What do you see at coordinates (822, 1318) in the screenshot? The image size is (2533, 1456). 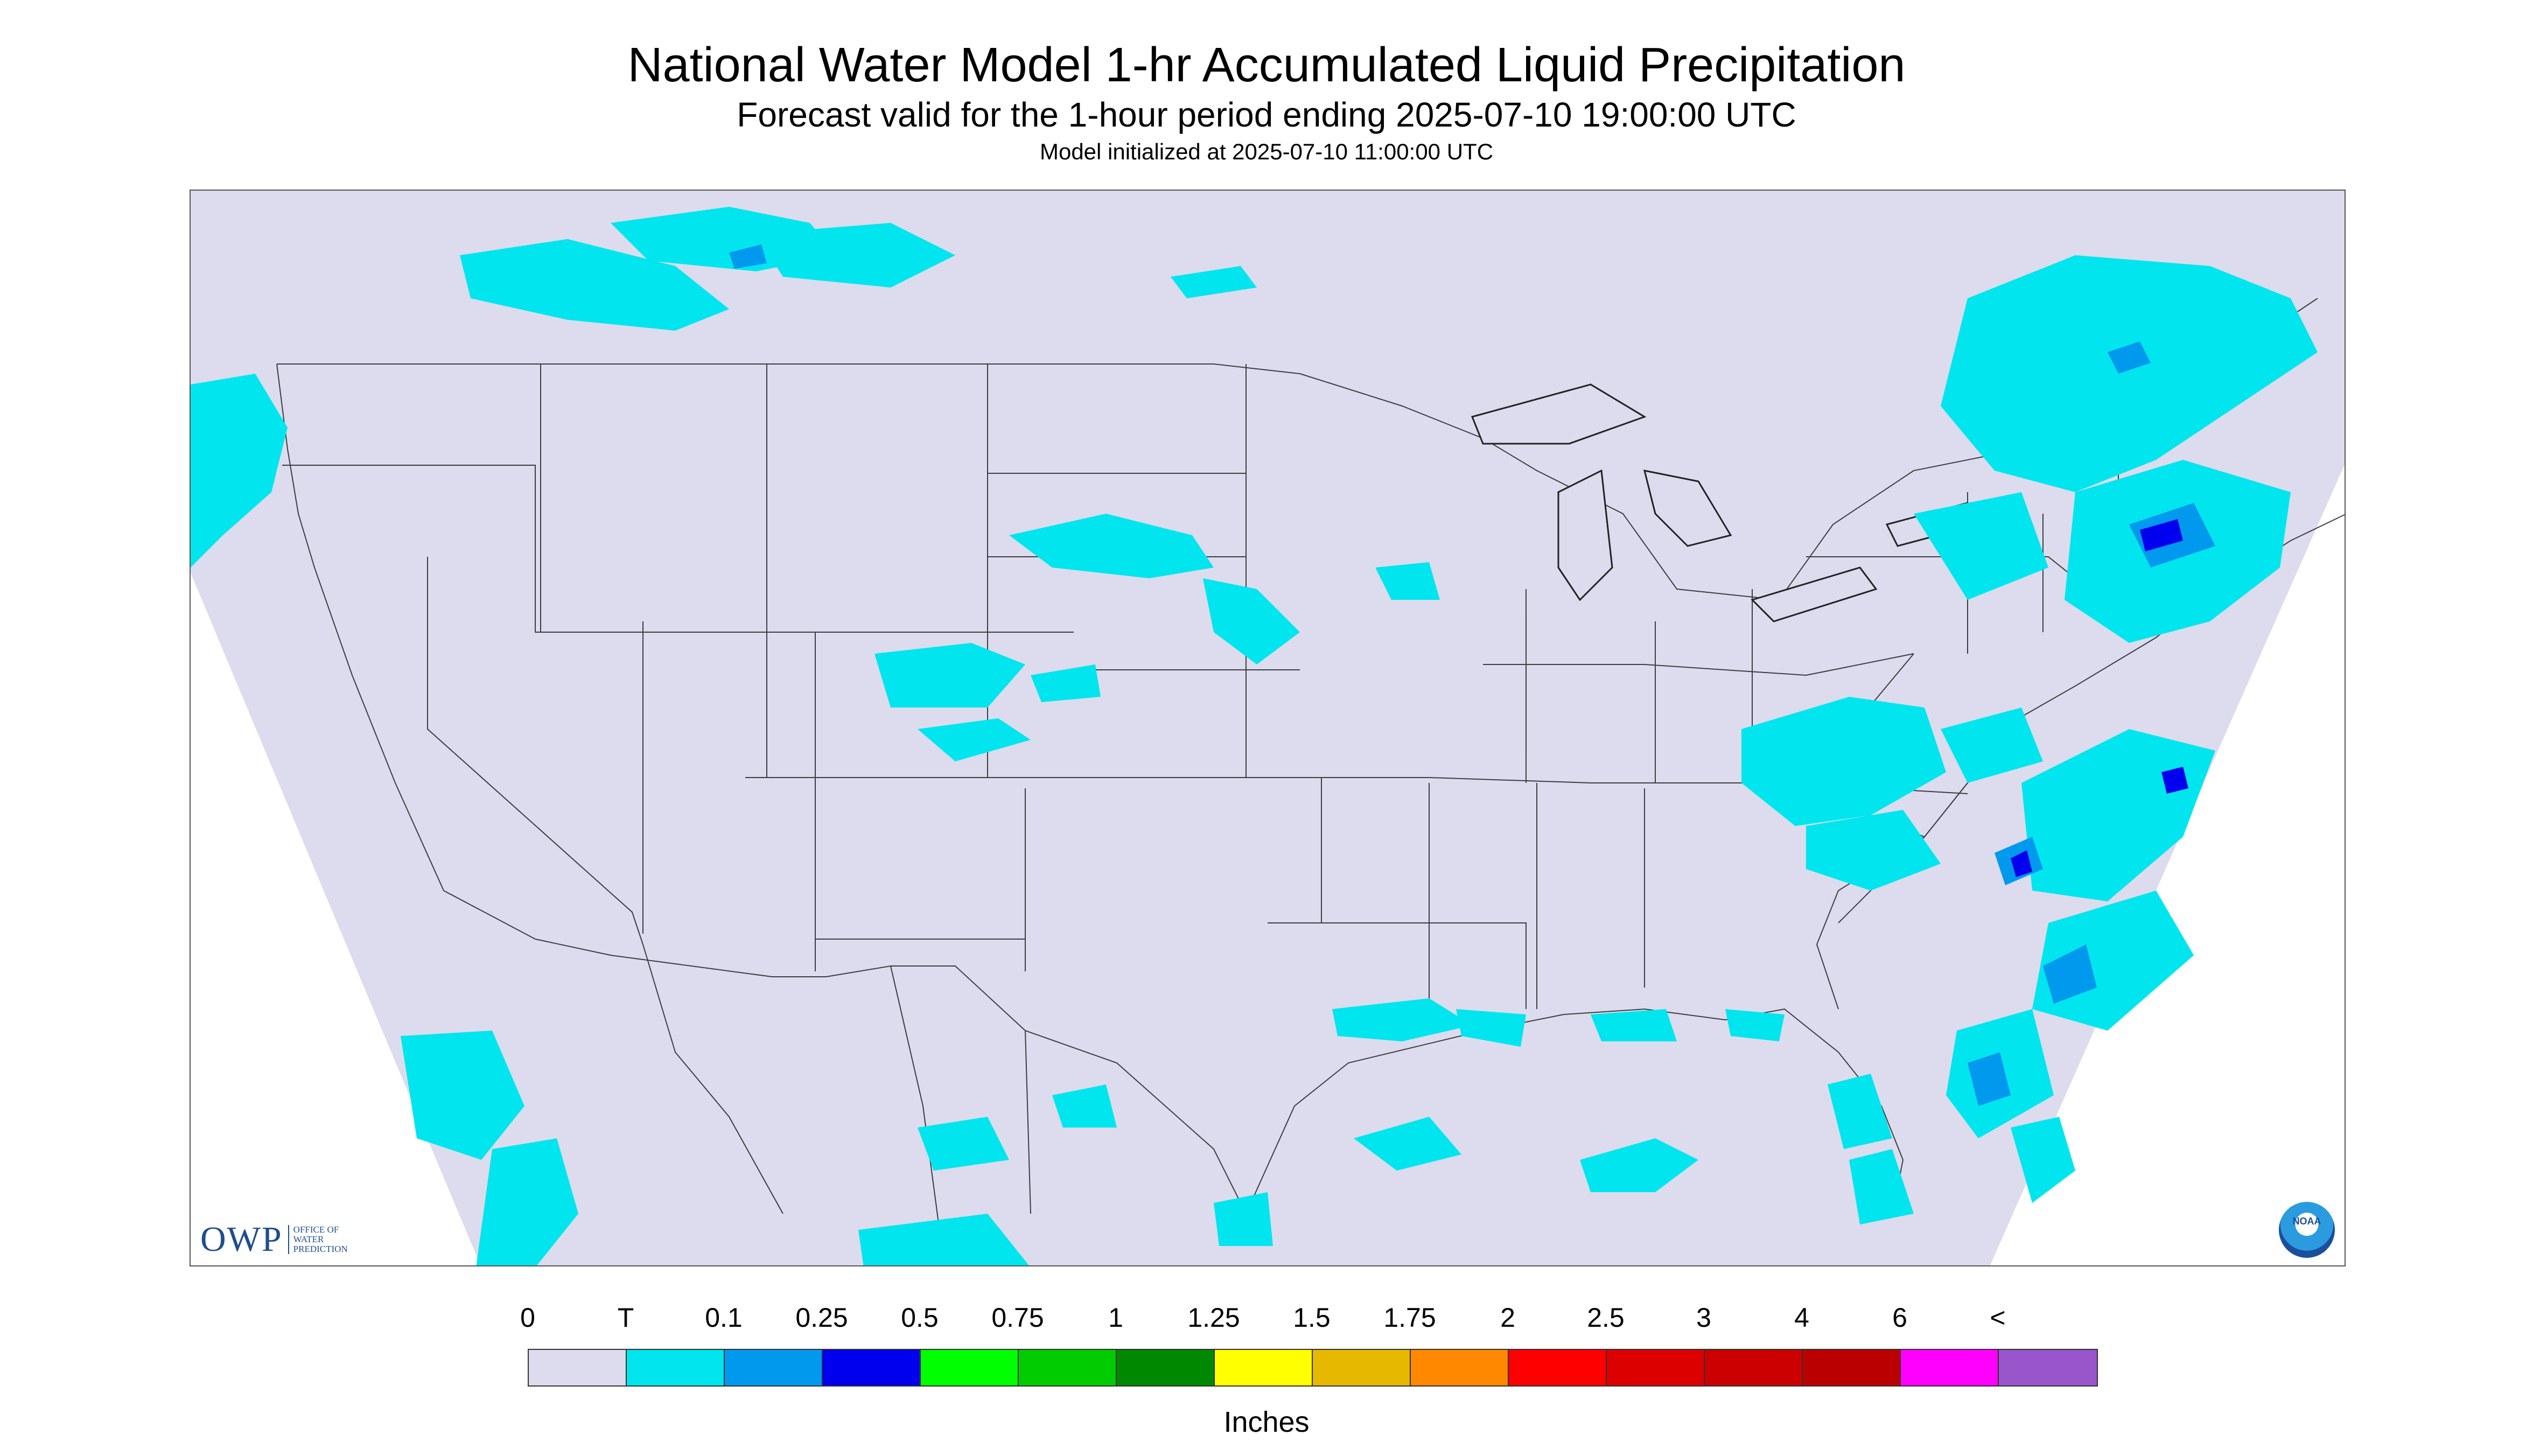 I see `legend-label: 0.25` at bounding box center [822, 1318].